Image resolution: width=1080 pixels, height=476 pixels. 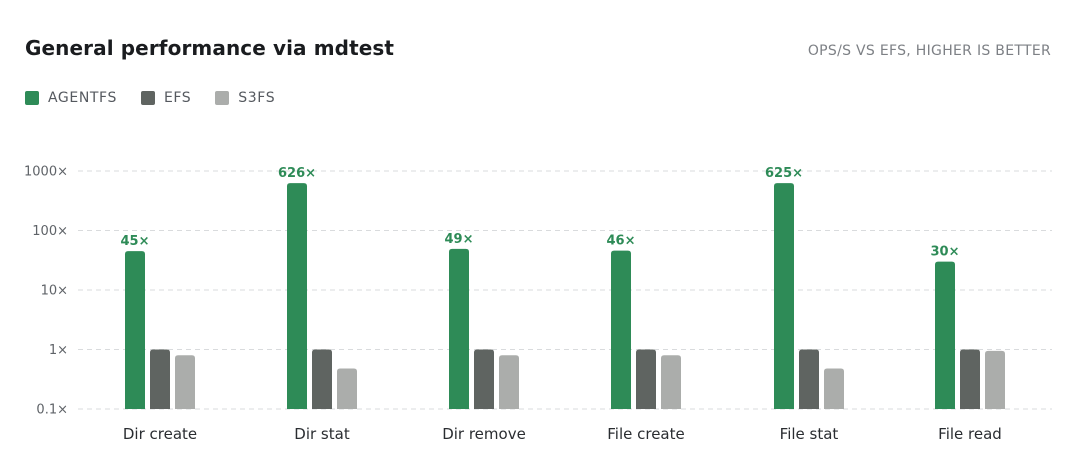 What do you see at coordinates (459, 239) in the screenshot?
I see `data-label: 49×` at bounding box center [459, 239].